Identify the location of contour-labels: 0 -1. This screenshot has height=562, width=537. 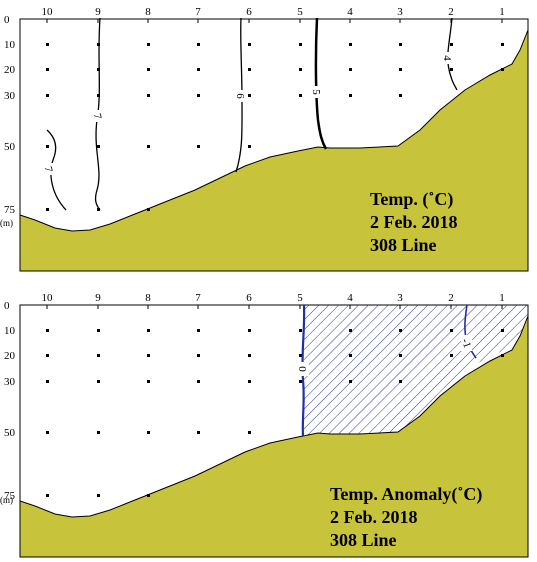
(384, 355).